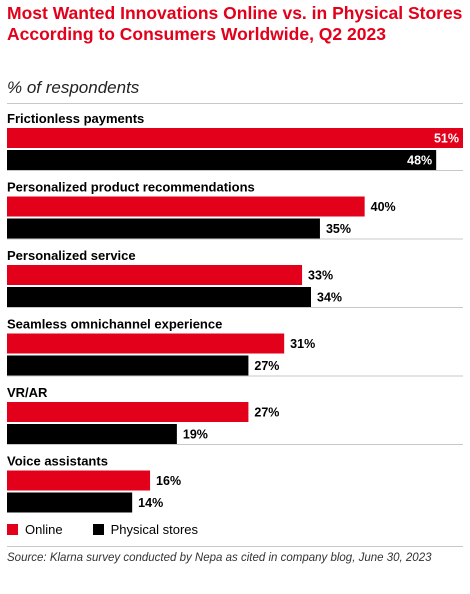 This screenshot has height=594, width=470. Describe the element at coordinates (338, 229) in the screenshot. I see `data-label: 35%` at that location.